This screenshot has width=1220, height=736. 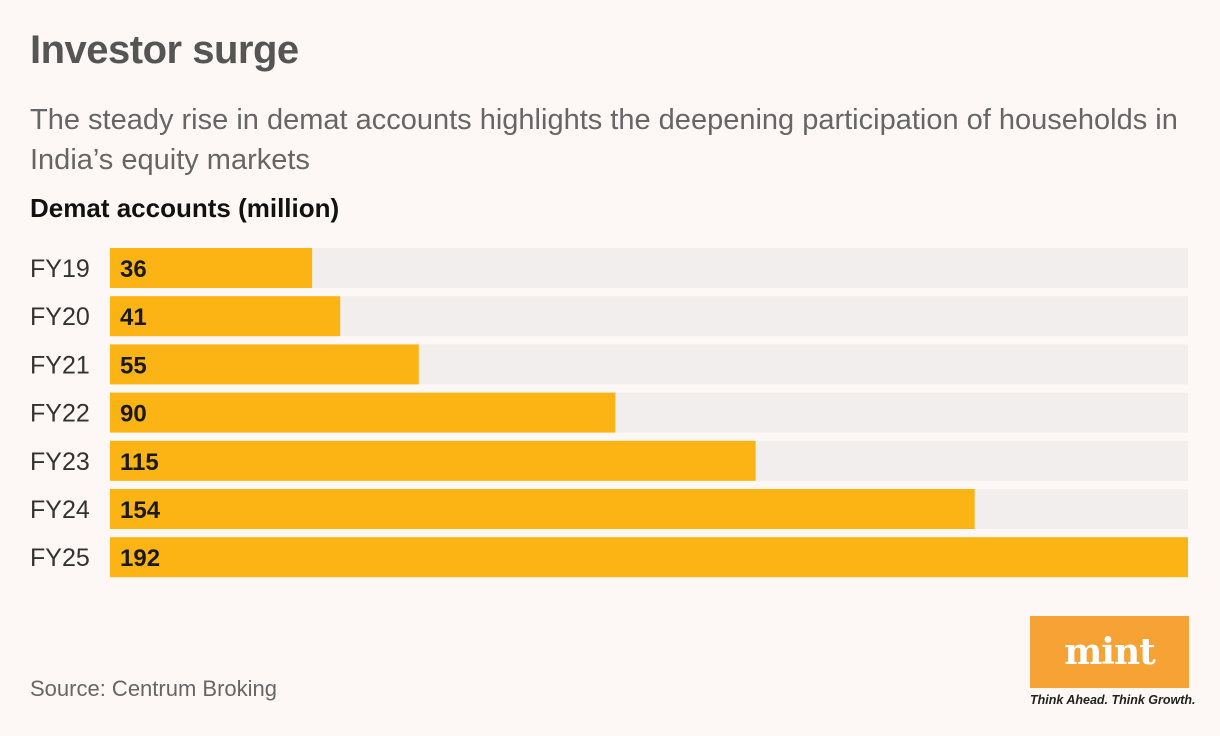 I want to click on data-label: 90, so click(x=133, y=414).